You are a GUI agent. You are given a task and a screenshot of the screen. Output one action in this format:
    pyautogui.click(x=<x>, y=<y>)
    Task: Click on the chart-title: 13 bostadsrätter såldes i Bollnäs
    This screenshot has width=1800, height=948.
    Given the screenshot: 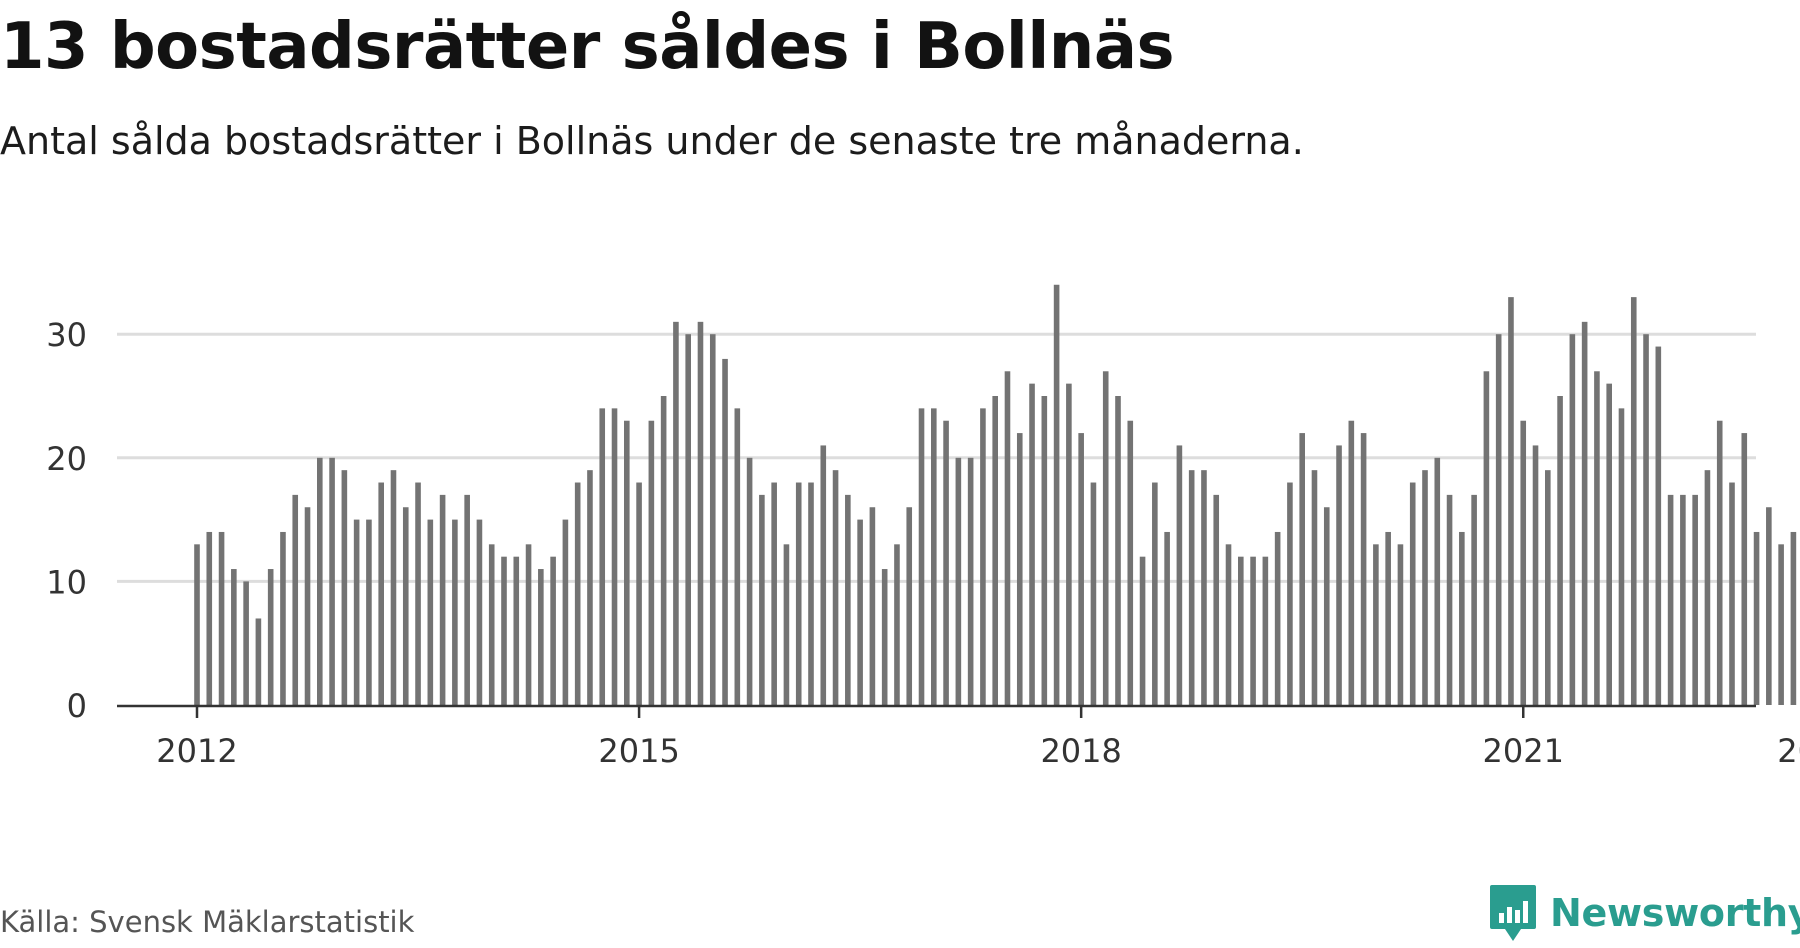 What is the action you would take?
    pyautogui.click(x=587, y=47)
    